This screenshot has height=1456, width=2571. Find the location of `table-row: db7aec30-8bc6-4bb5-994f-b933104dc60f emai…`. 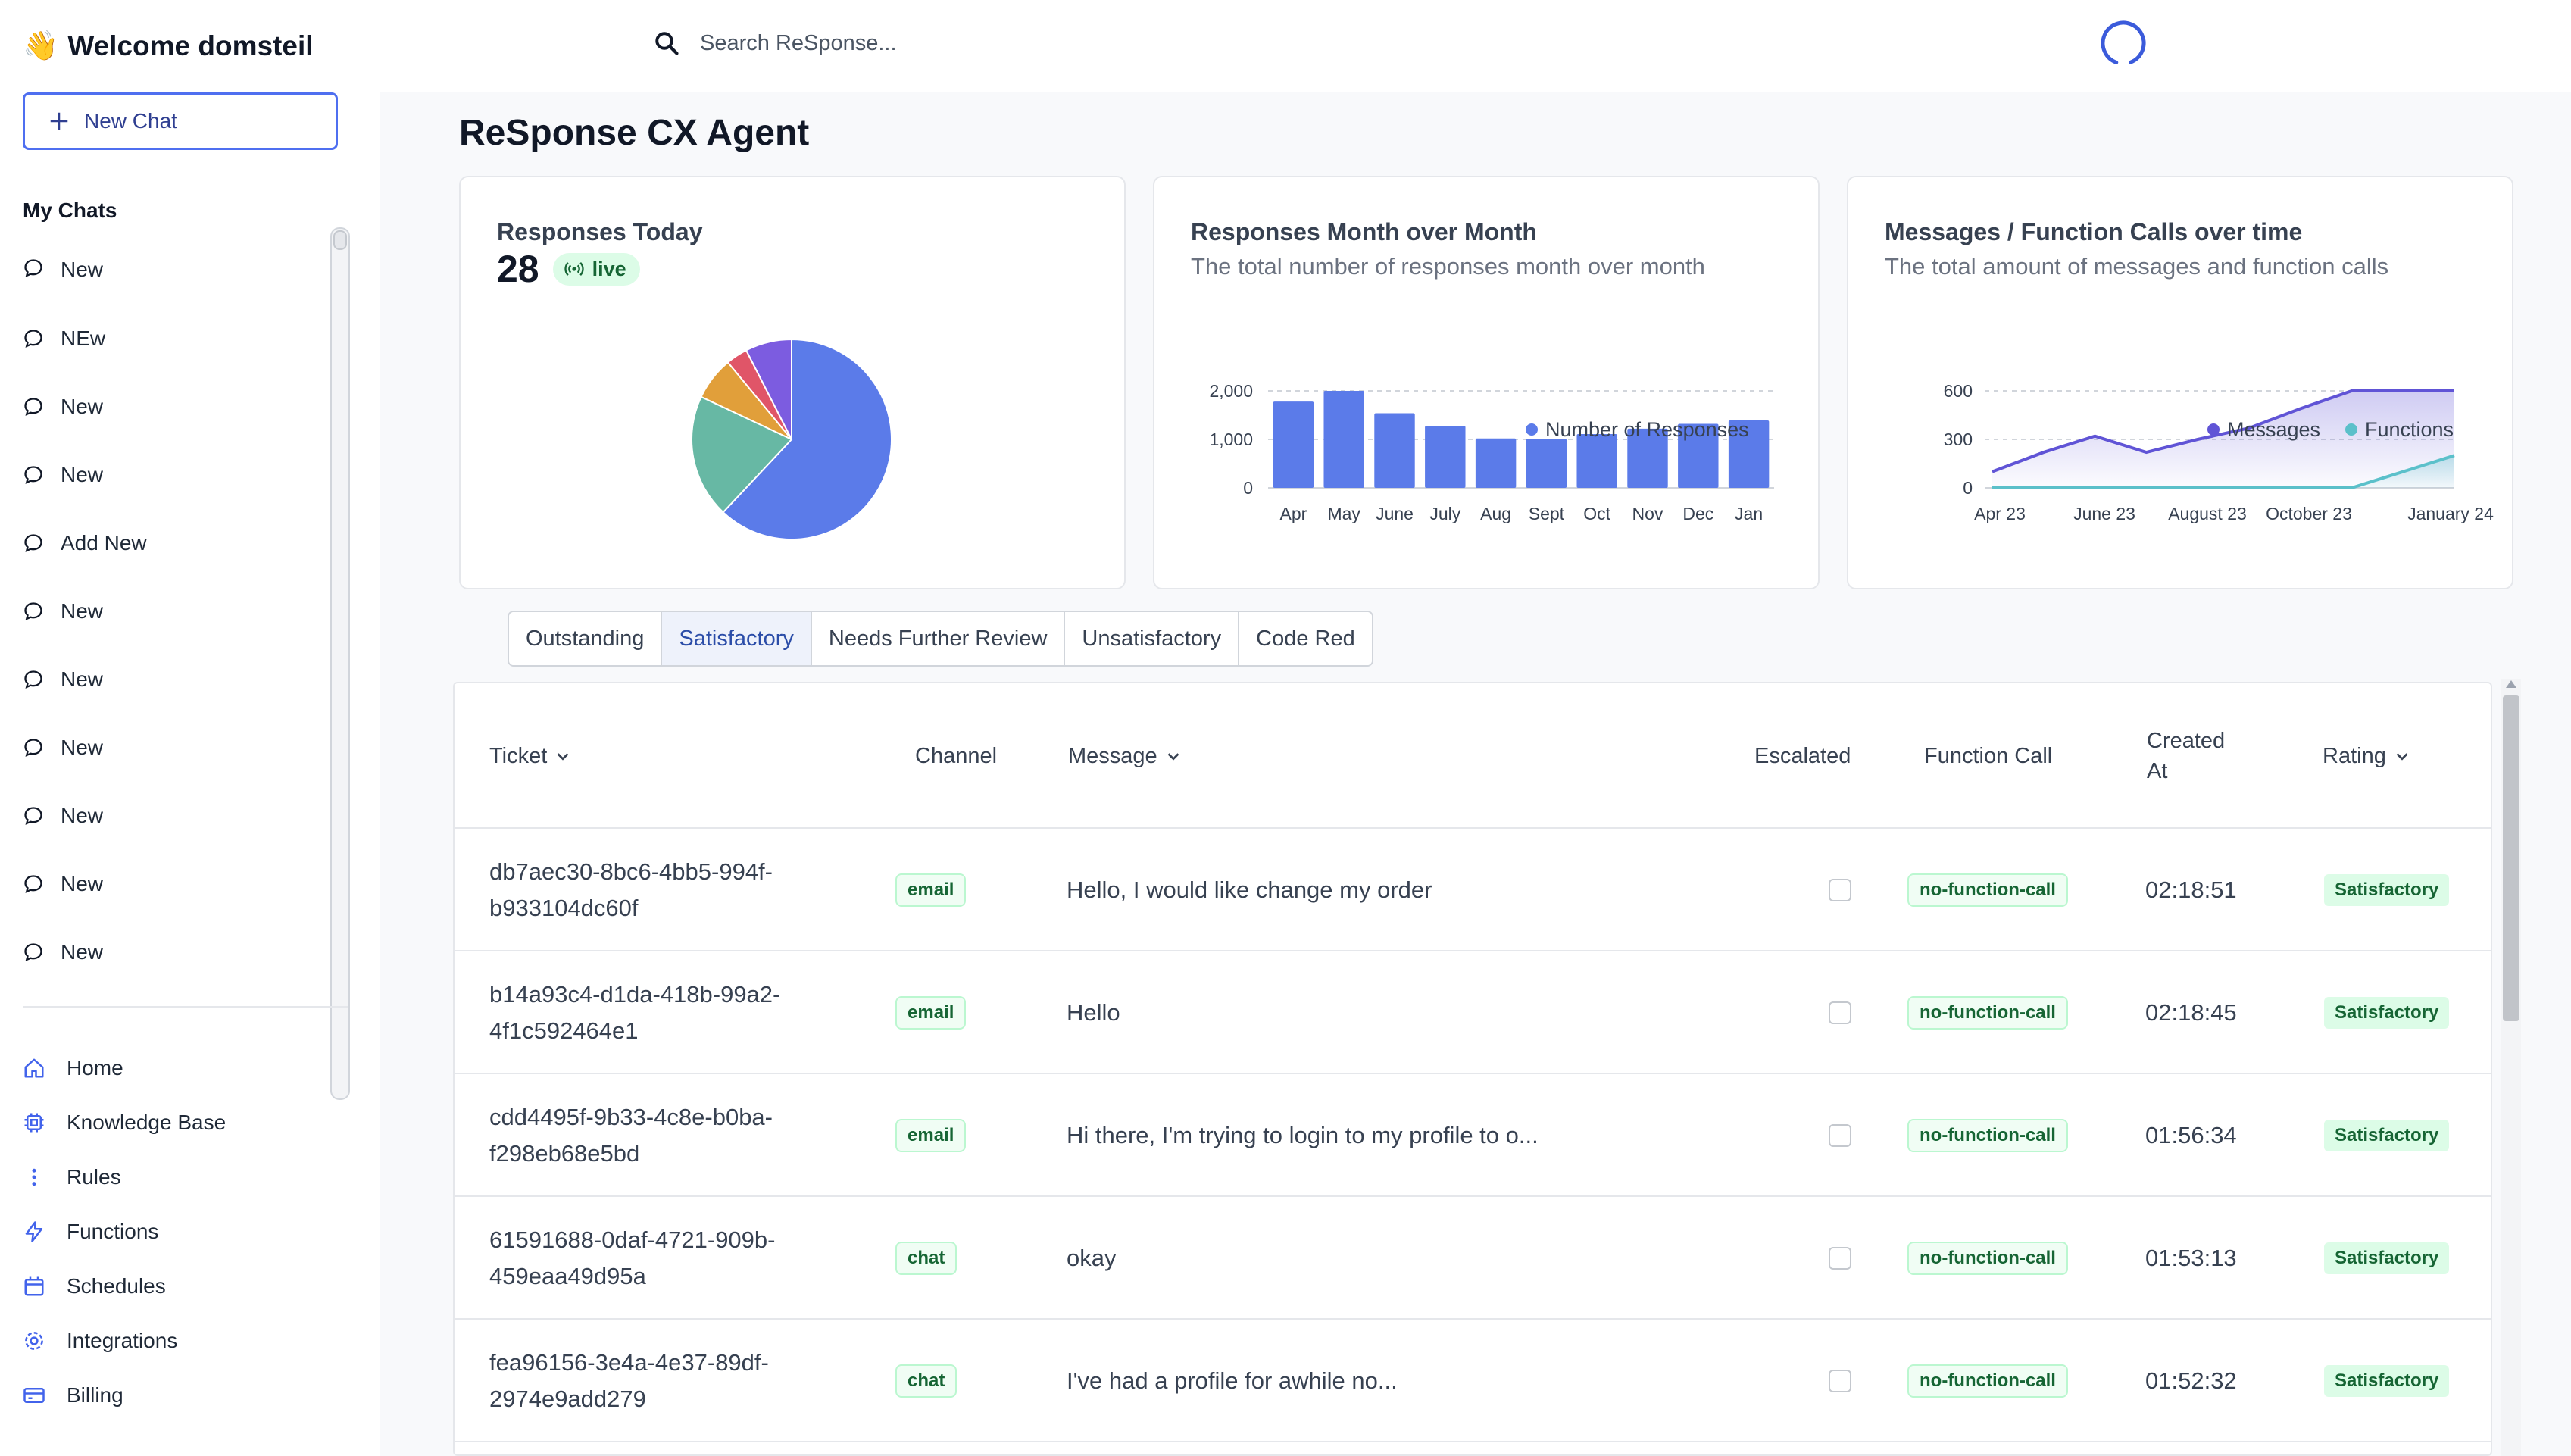

table-row: db7aec30-8bc6-4bb5-994f-b933104dc60f emai… is located at coordinates (1473, 890).